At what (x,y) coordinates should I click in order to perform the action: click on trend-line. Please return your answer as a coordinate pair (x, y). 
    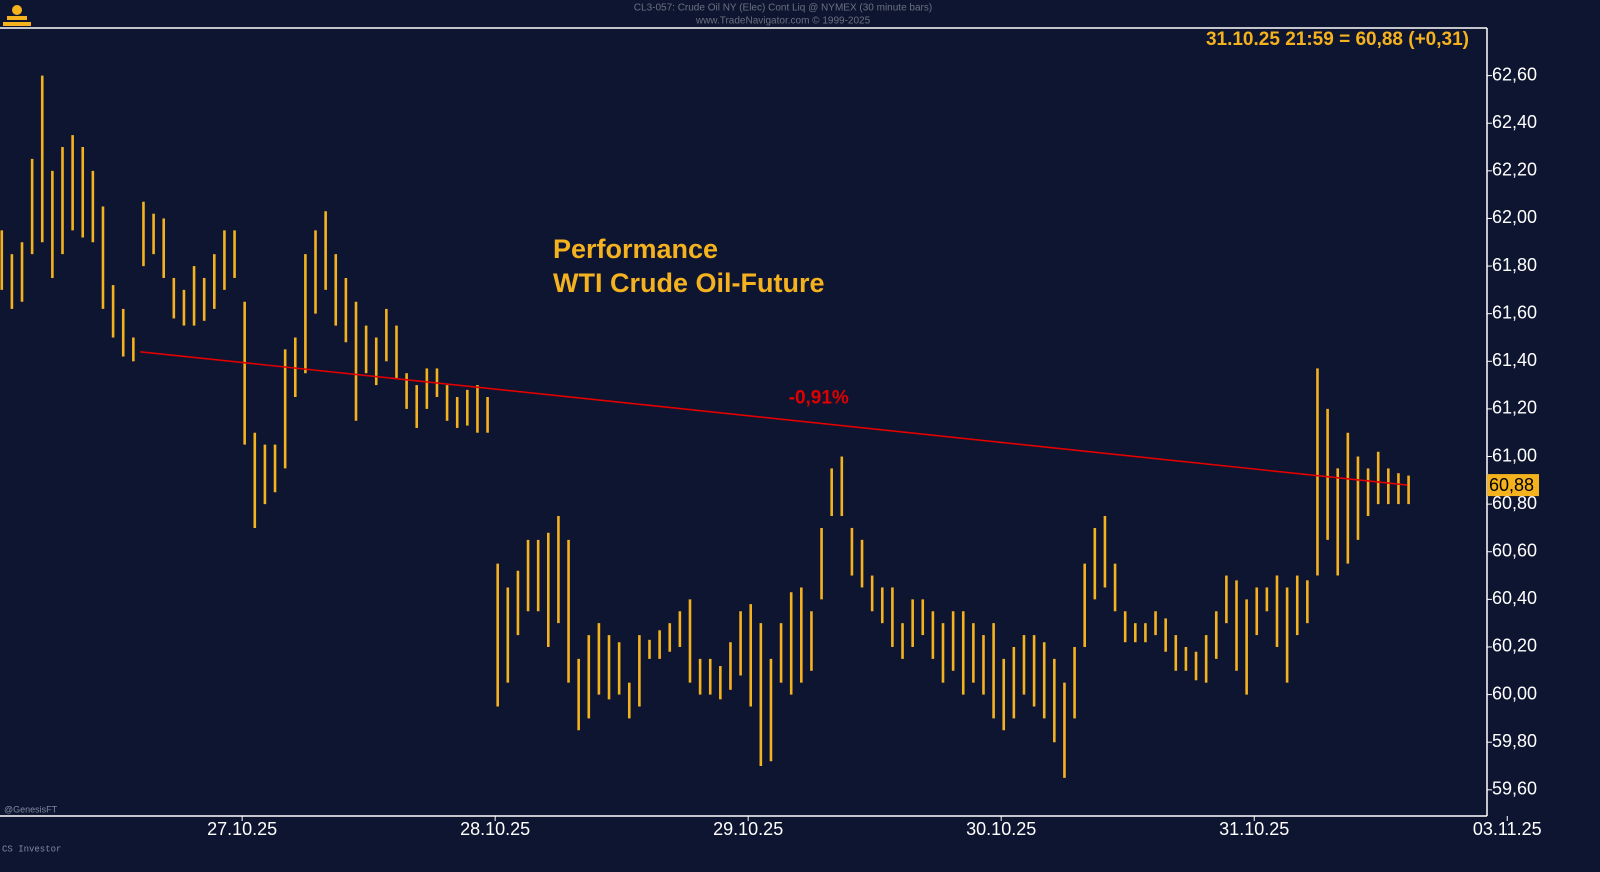
    Looking at the image, I should click on (774, 418).